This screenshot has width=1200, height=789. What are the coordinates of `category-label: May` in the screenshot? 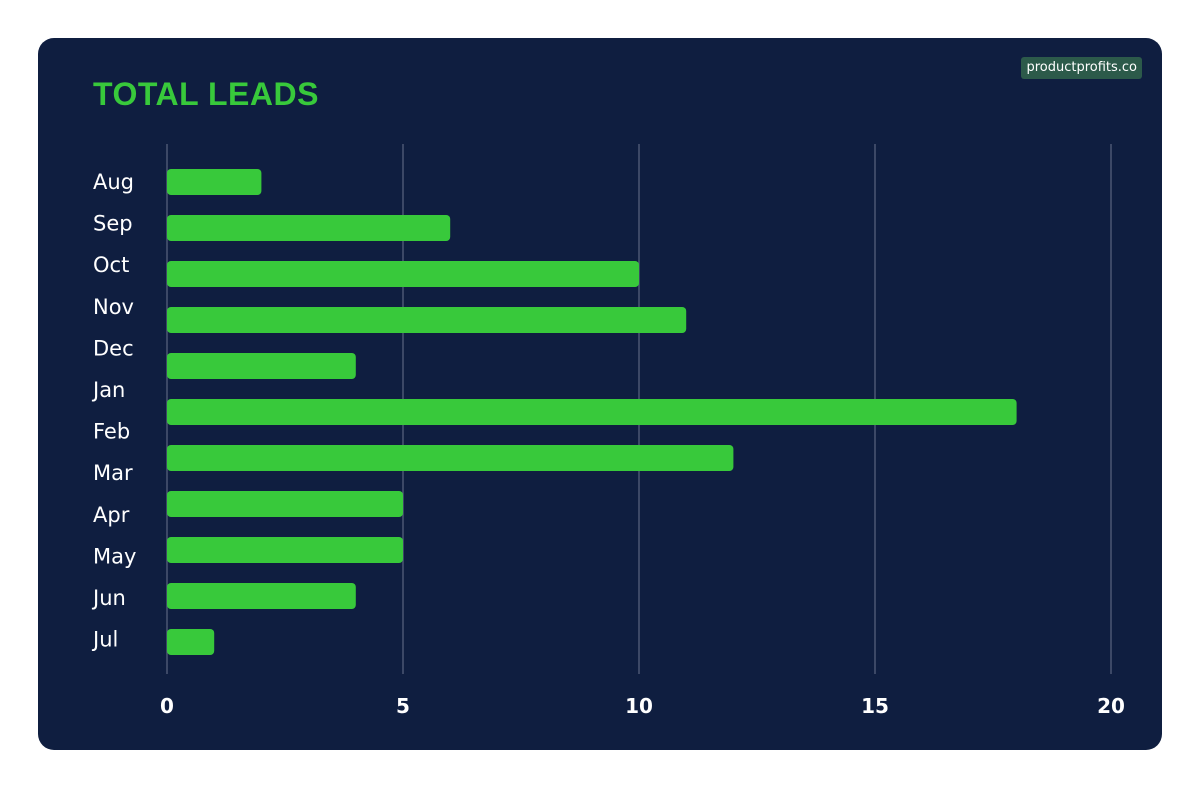 It's located at (114, 556).